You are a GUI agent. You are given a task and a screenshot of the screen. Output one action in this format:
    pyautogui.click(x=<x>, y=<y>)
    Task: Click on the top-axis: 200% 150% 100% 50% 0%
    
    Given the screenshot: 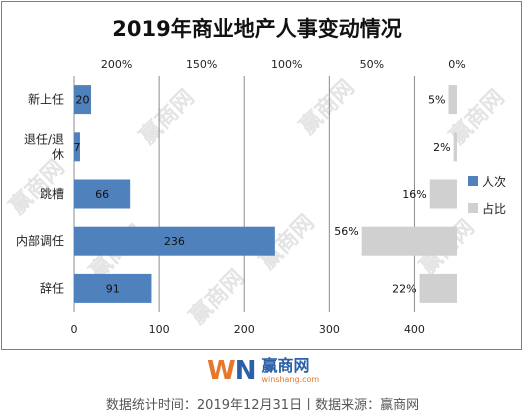 What is the action you would take?
    pyautogui.click(x=283, y=64)
    